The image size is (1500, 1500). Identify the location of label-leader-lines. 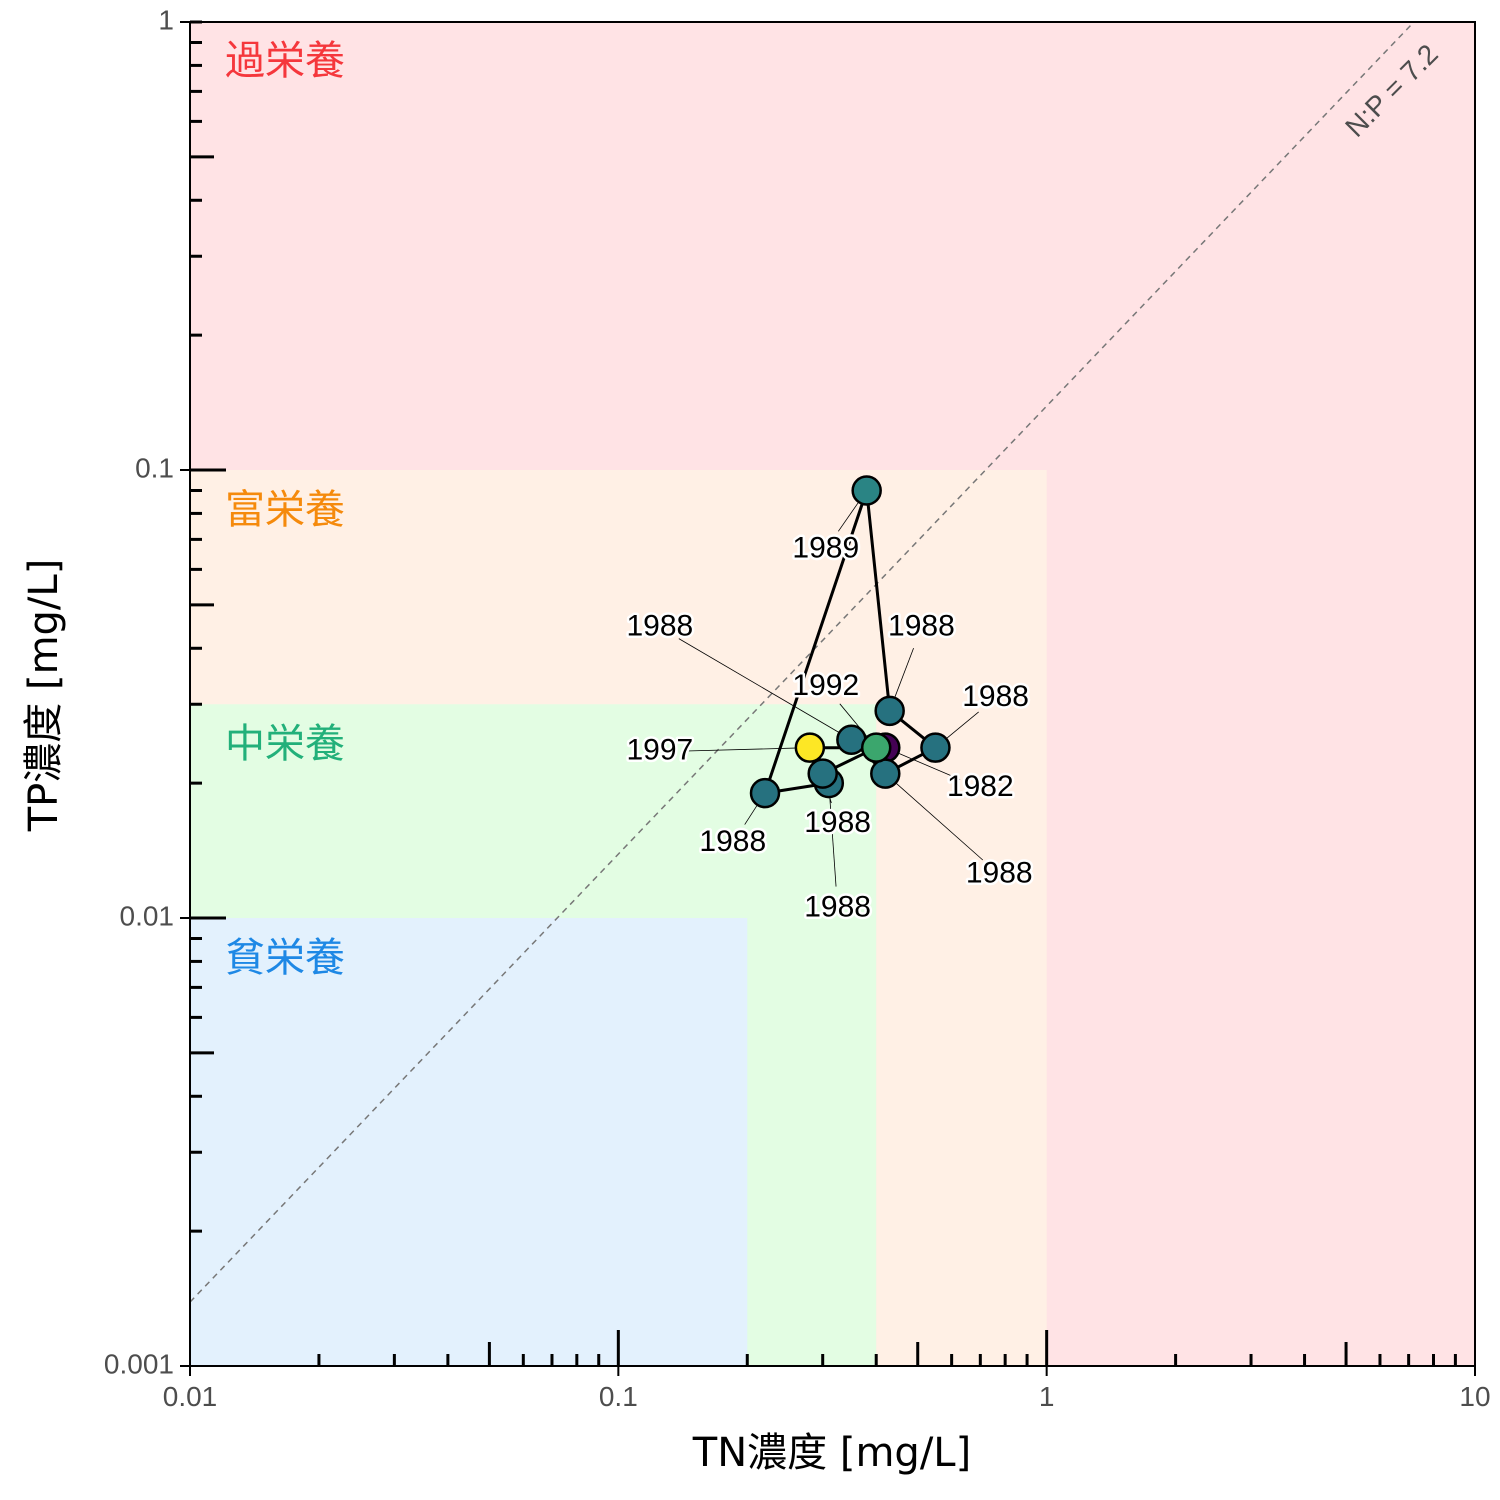
(831, 694).